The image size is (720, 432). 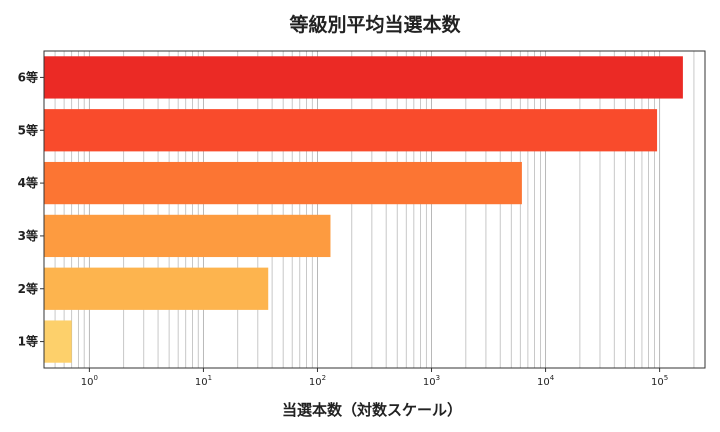 I want to click on x-tick-label: 10¹, so click(x=203, y=381).